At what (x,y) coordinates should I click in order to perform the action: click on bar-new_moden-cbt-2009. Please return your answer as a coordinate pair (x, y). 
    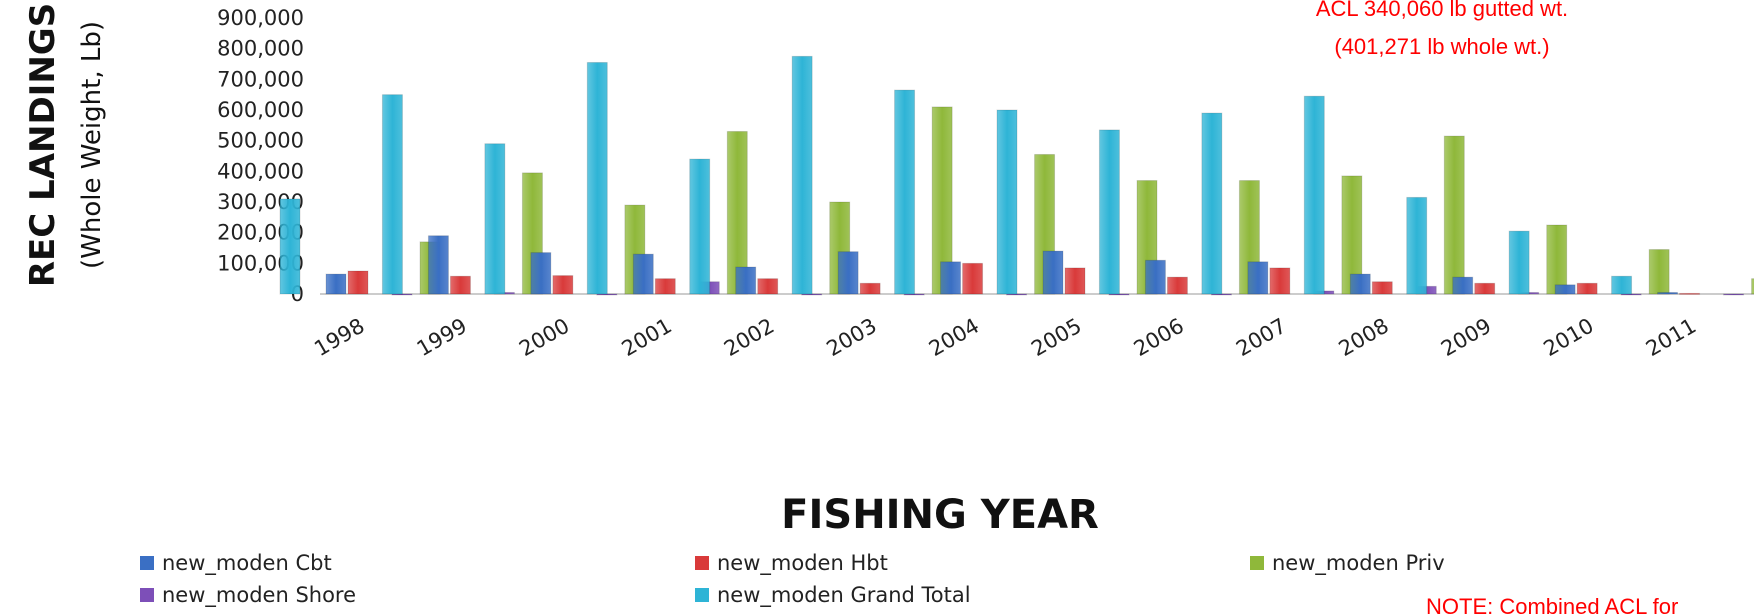
    Looking at the image, I should click on (1463, 285).